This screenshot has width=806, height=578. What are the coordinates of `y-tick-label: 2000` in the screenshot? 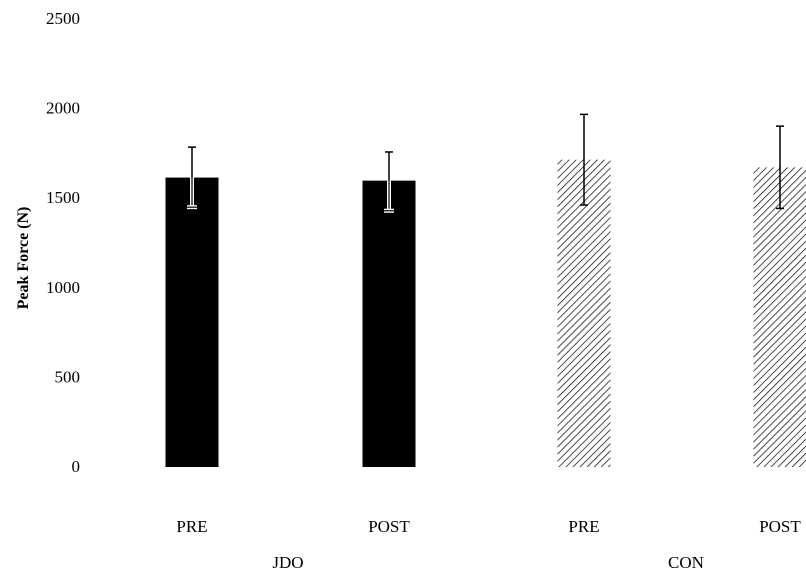 It's located at (63, 108).